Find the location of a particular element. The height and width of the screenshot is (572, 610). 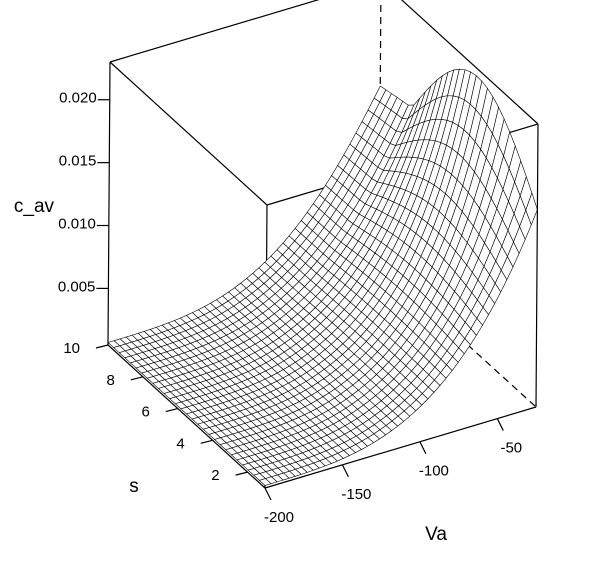

z-tick-label: 0.020 is located at coordinates (78, 98).